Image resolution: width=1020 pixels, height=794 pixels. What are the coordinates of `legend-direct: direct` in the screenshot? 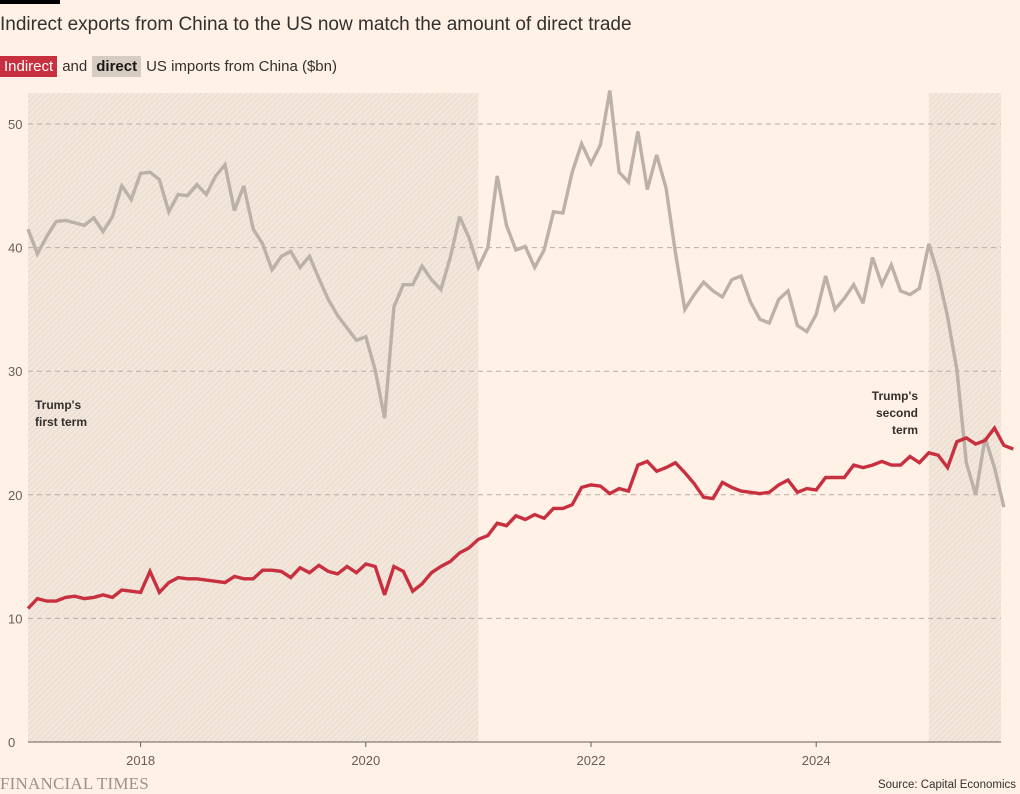 It's located at (117, 66).